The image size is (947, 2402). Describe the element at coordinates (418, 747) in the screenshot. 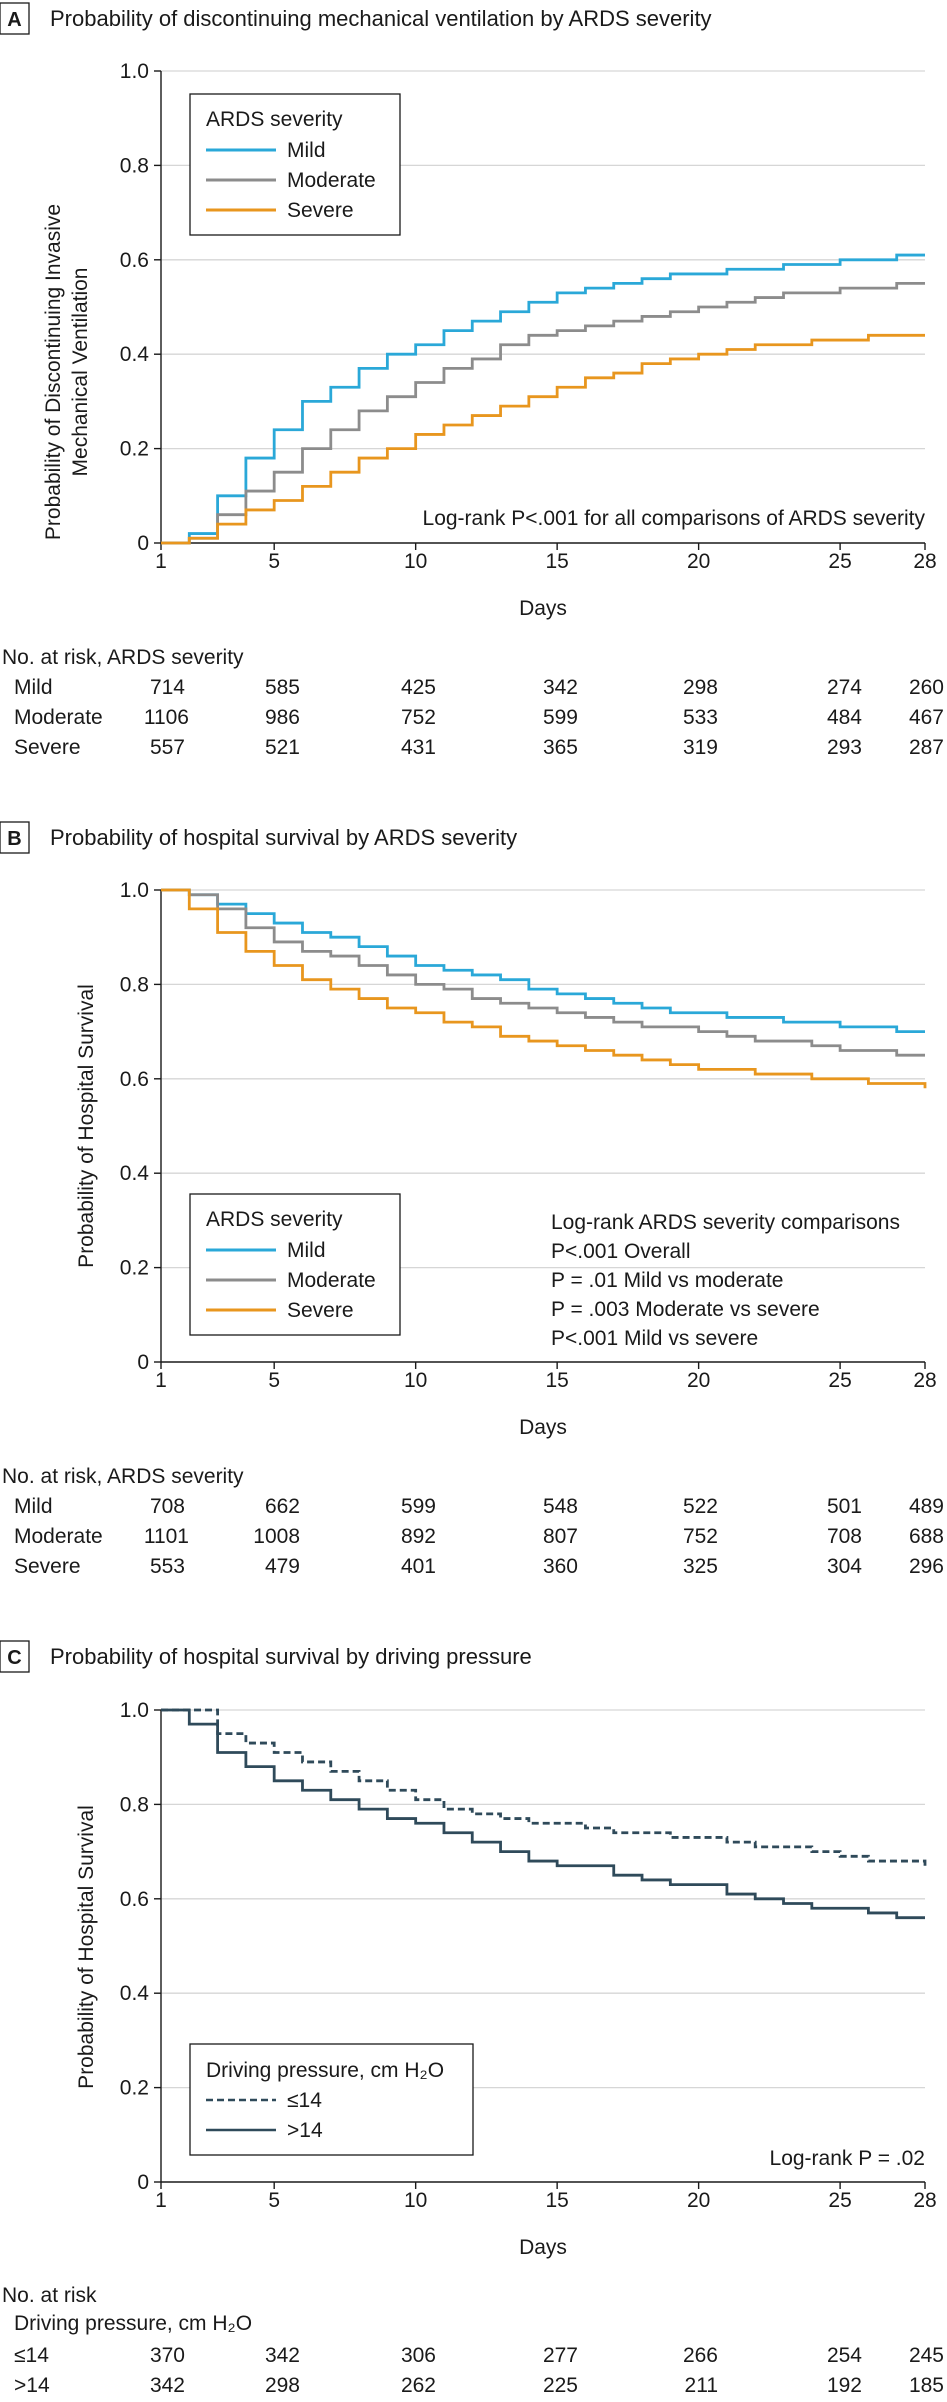

I see `panel-a-risk-value: 431` at that location.